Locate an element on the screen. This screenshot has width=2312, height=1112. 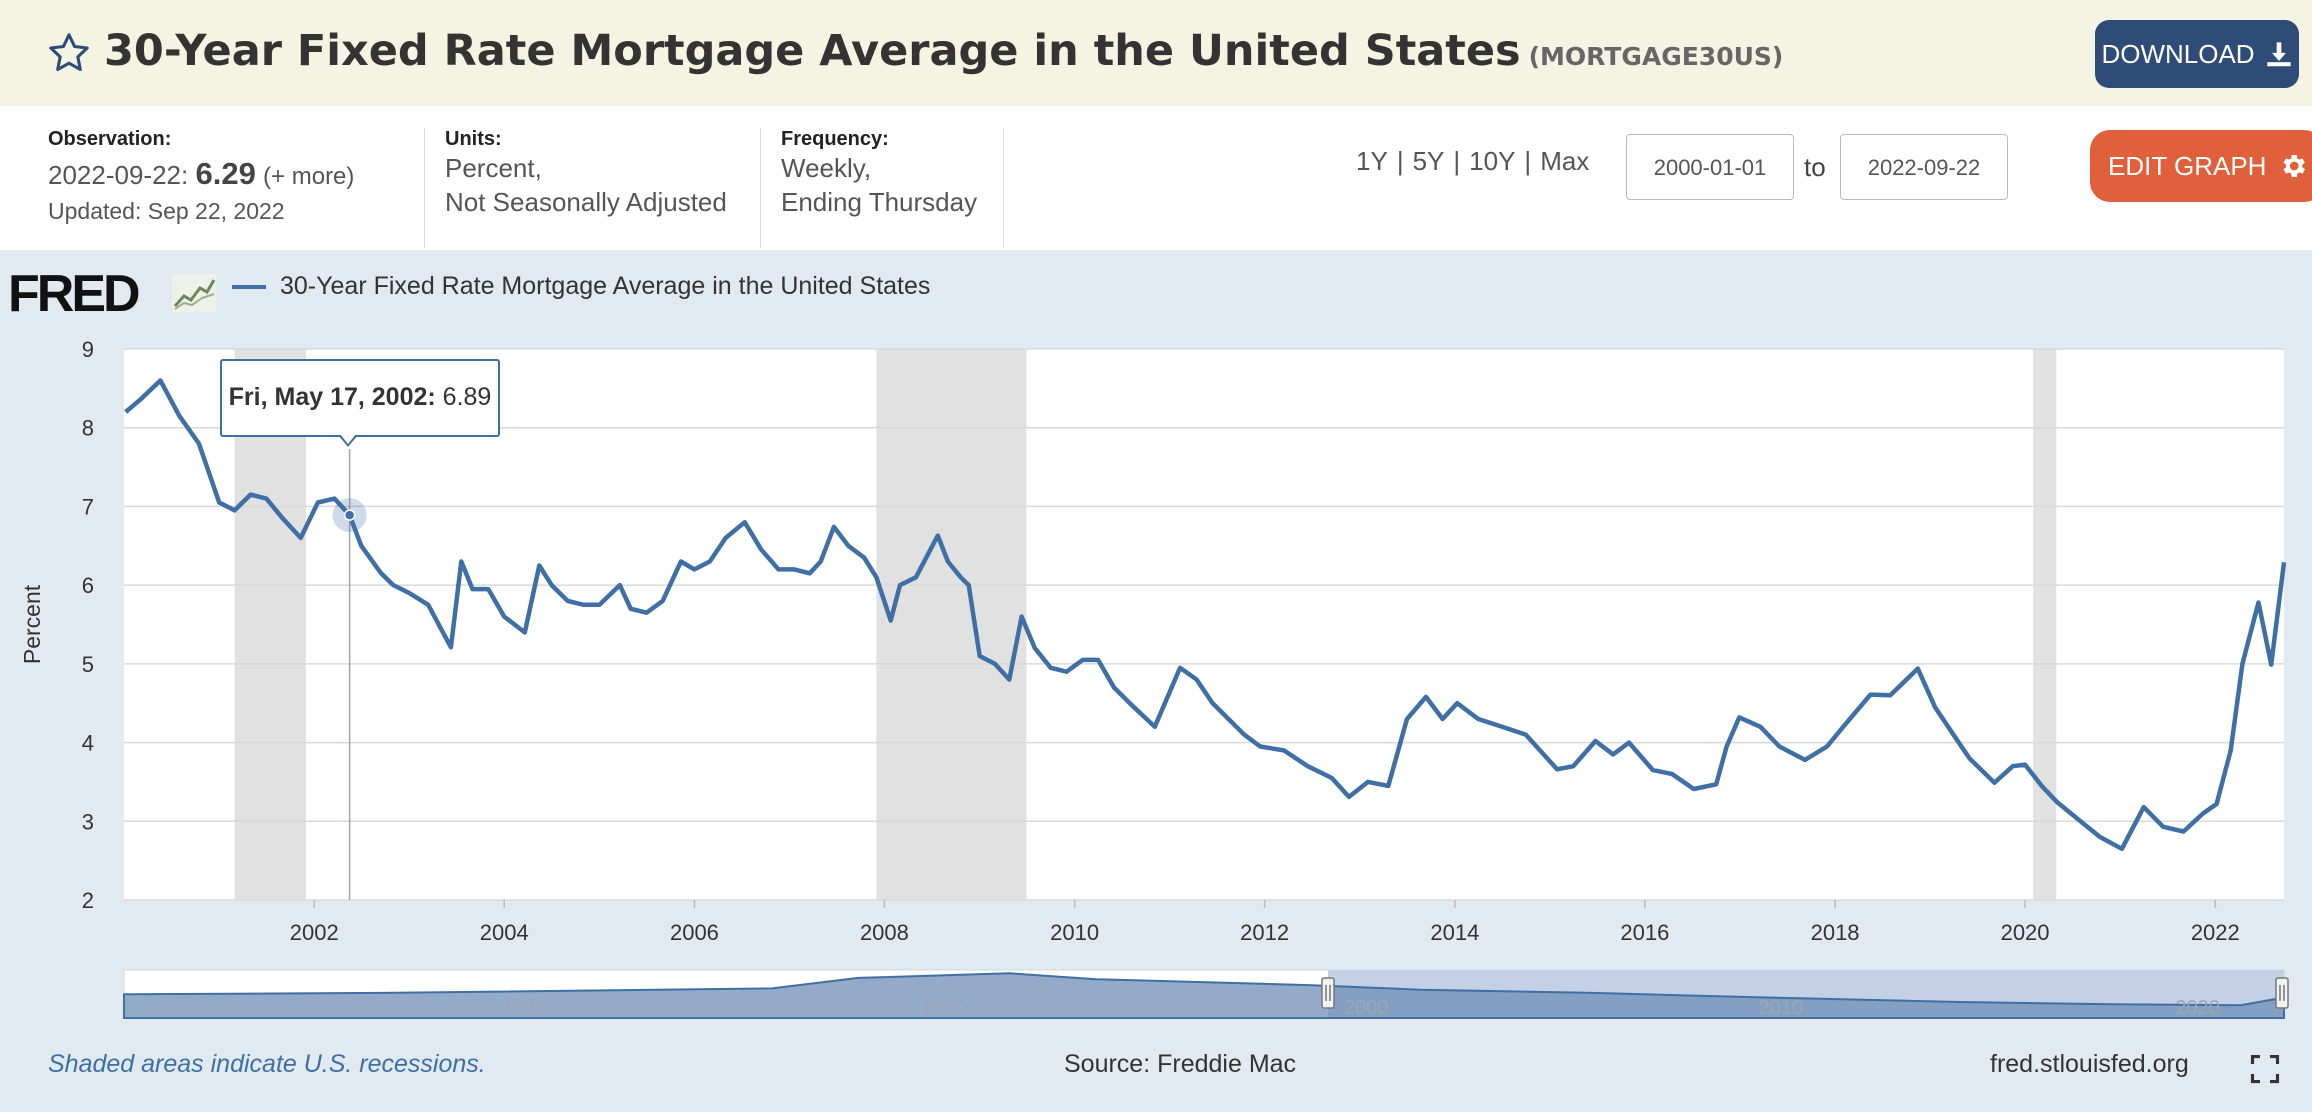
navigator-label: 2020 is located at coordinates (2197, 1008).